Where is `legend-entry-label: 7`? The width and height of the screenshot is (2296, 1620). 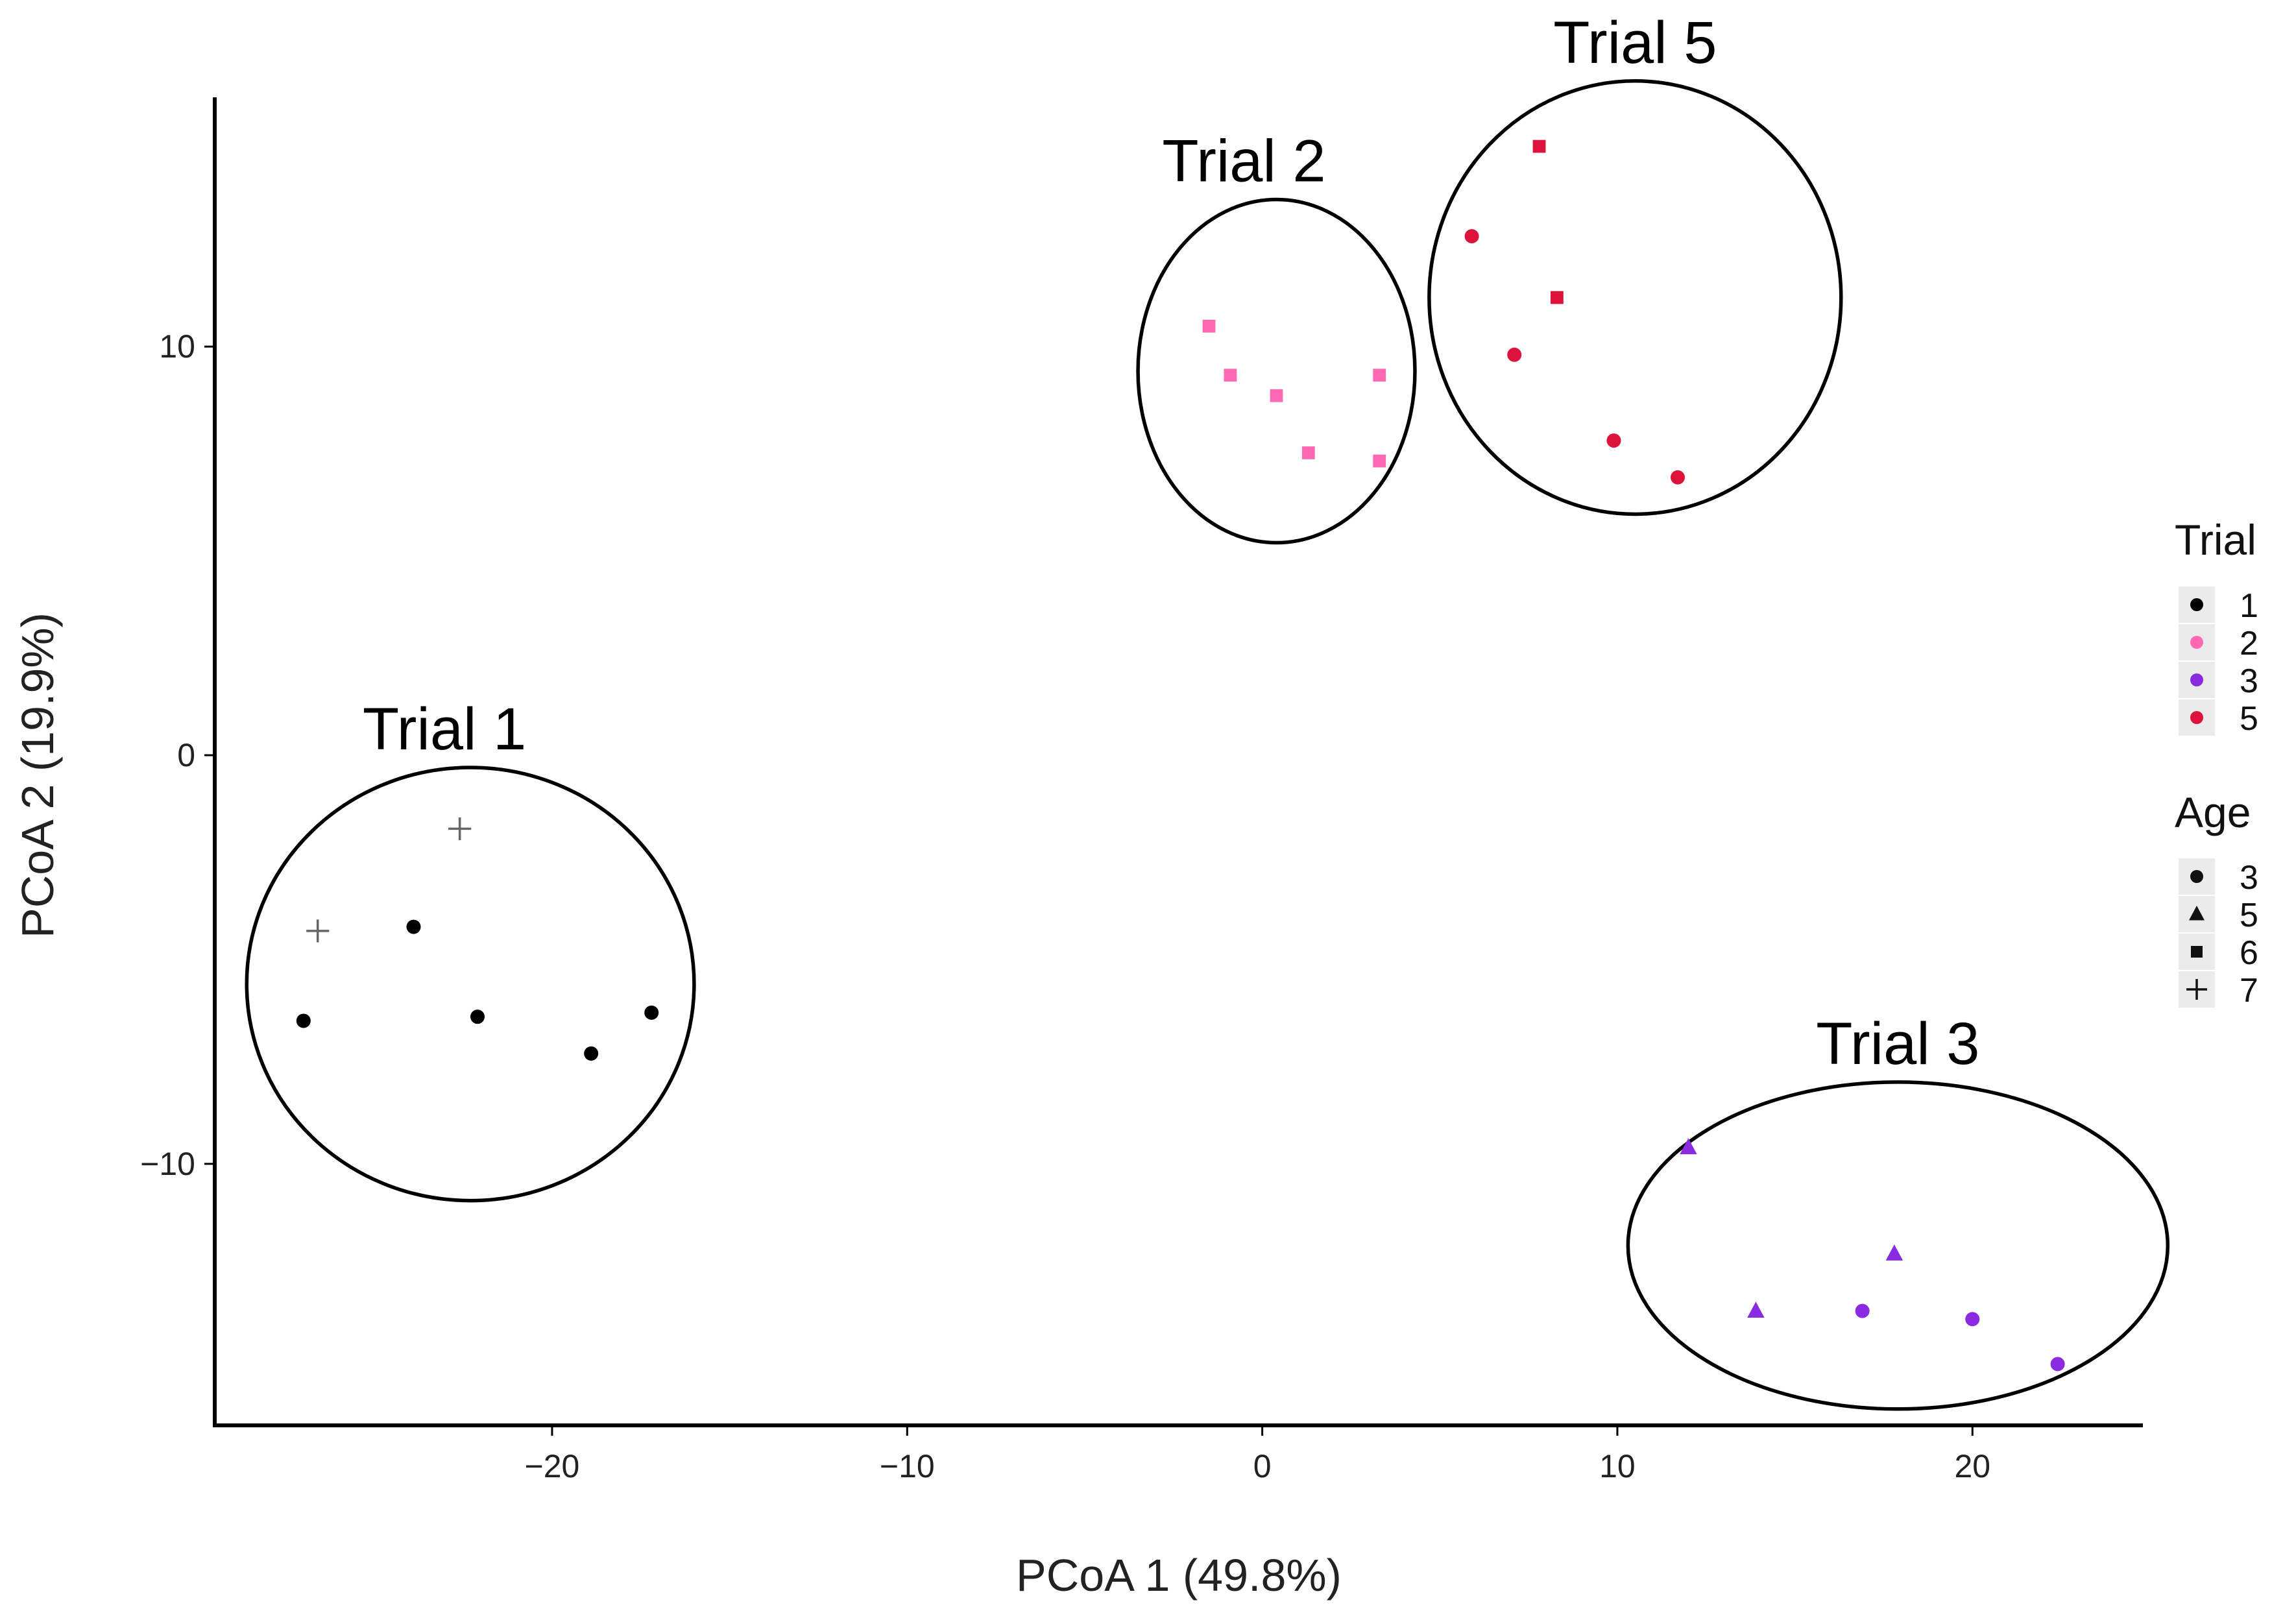
legend-entry-label: 7 is located at coordinates (2249, 991).